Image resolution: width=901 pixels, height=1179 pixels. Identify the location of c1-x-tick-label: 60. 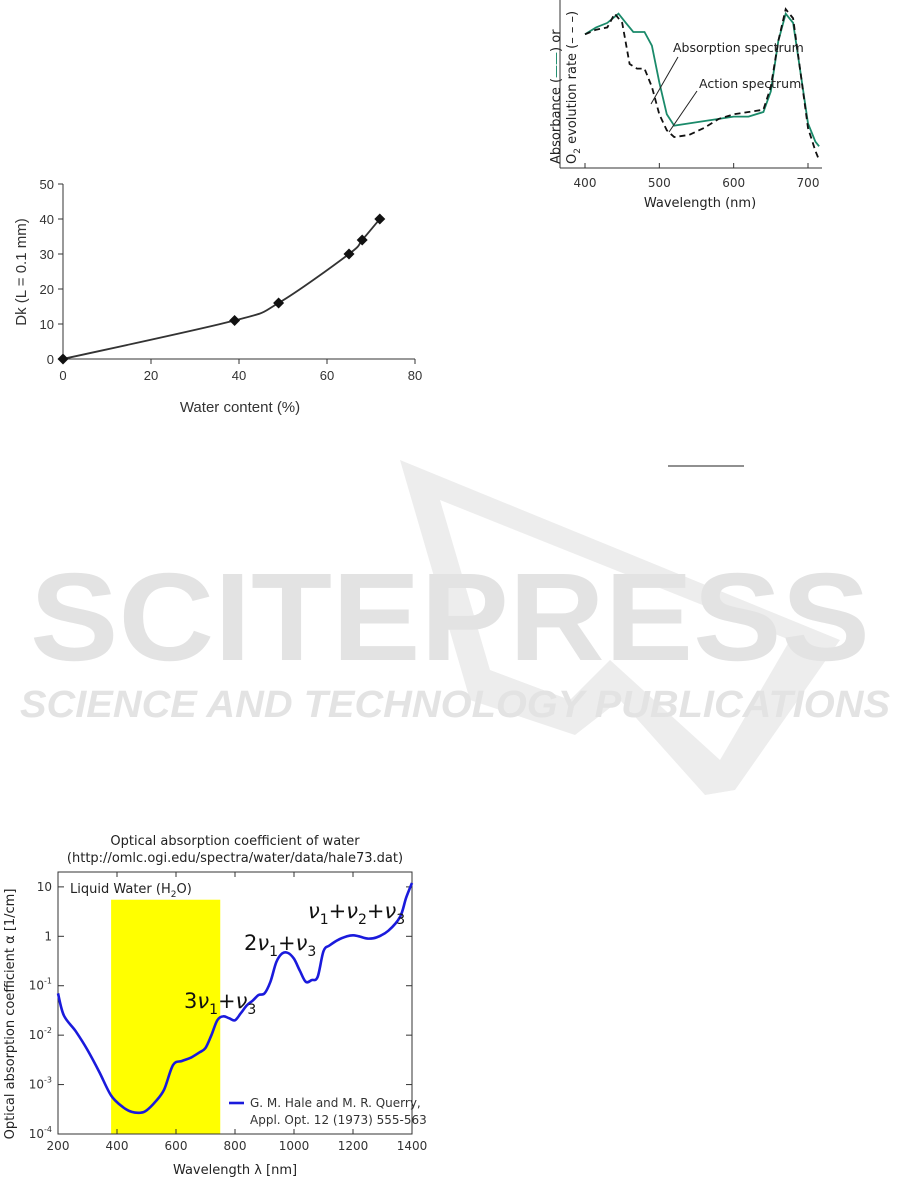
(327, 375).